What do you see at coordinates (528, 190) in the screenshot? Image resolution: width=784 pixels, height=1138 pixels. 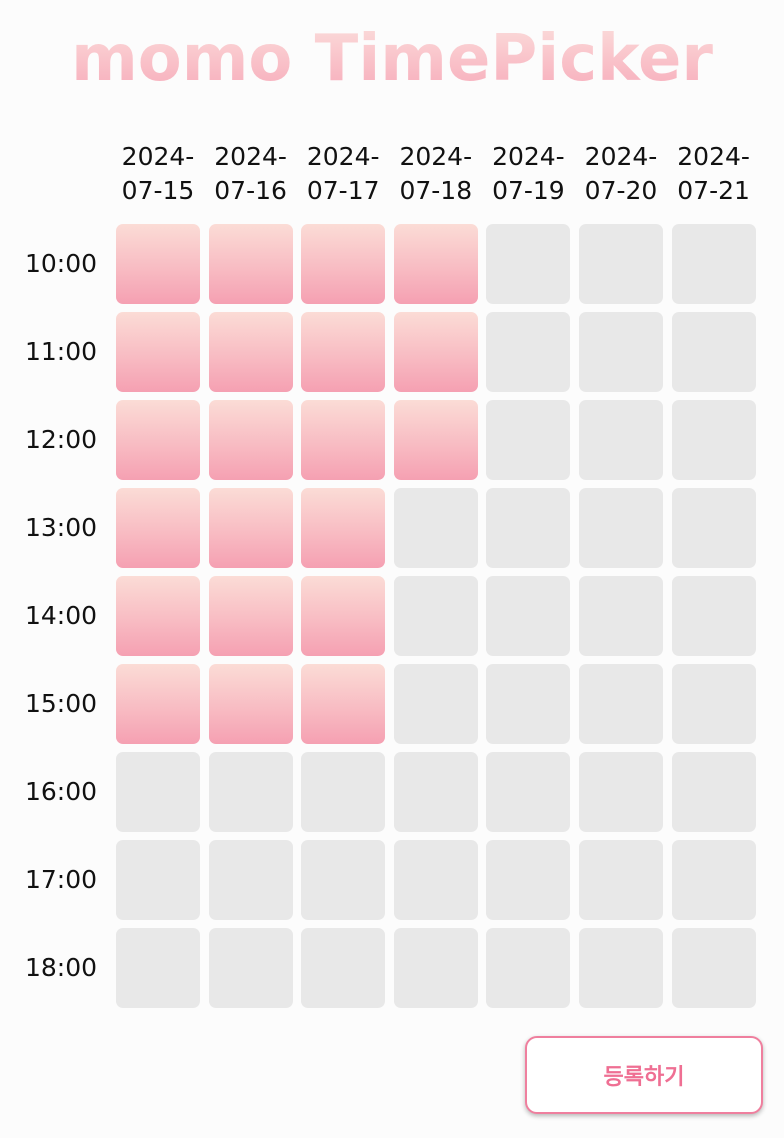 I see `day-header-date: 07-19` at bounding box center [528, 190].